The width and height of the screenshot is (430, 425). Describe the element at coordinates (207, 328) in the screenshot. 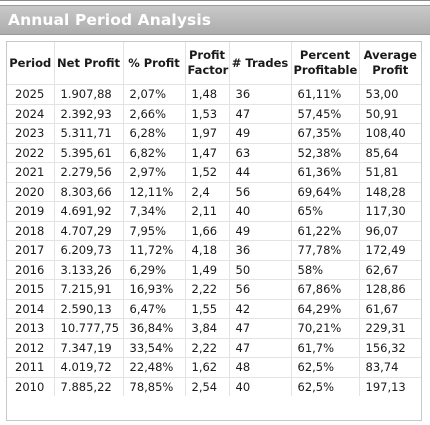

I see `cell-profit-factor: 3,84` at that location.